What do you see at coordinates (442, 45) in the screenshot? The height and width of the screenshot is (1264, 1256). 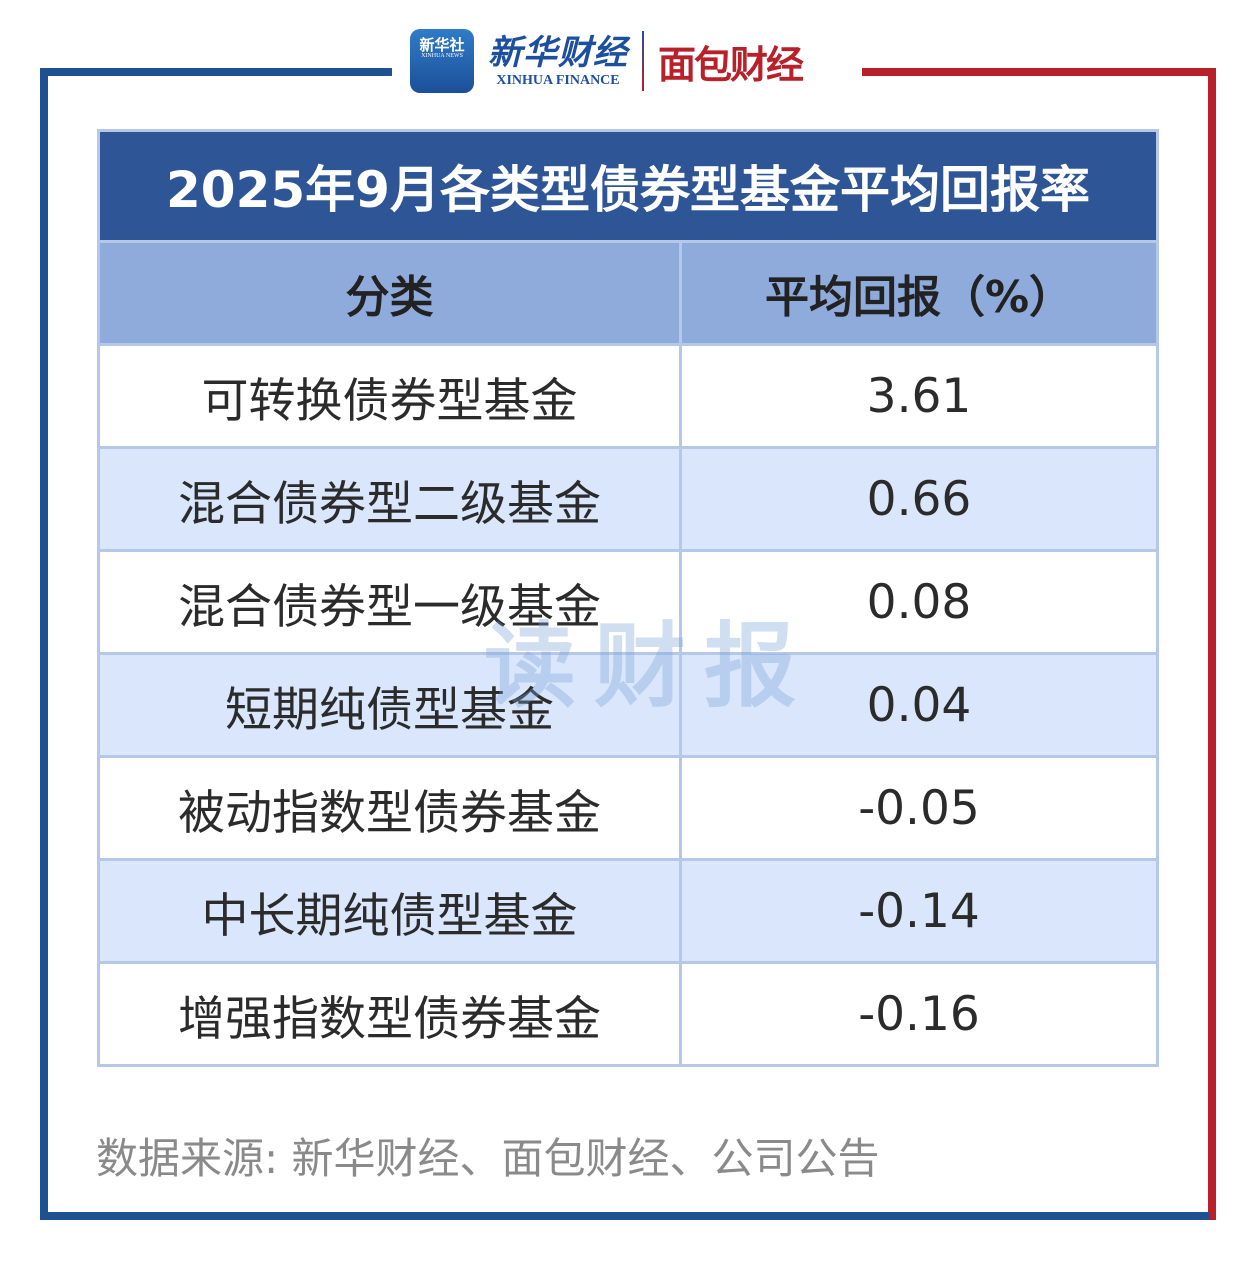 I see `xinhua-news-logo-text: 新华社` at bounding box center [442, 45].